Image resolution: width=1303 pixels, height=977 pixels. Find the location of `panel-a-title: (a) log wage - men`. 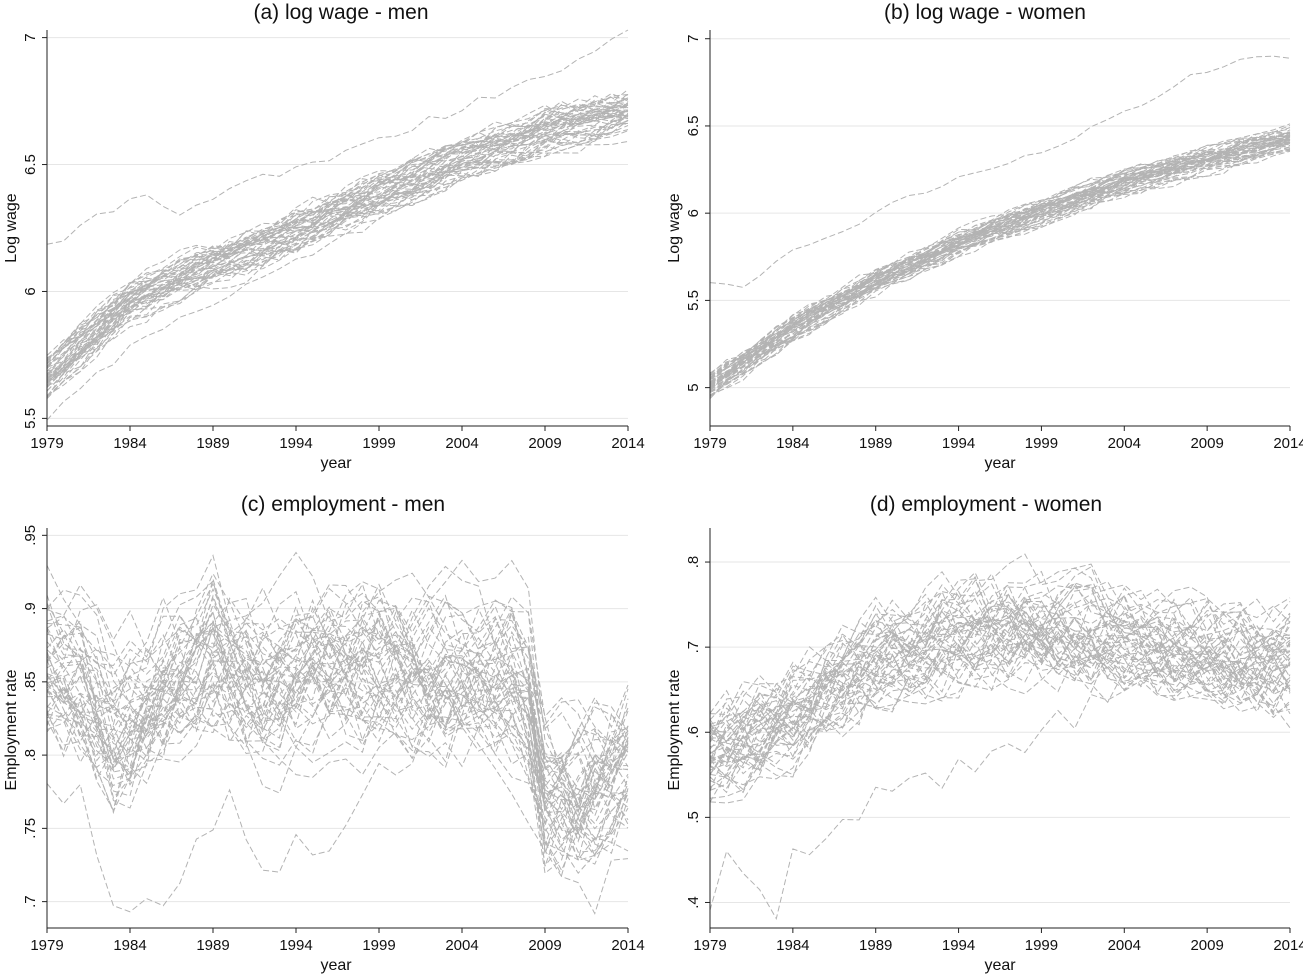

panel-a-title: (a) log wage - men is located at coordinates (340, 12).